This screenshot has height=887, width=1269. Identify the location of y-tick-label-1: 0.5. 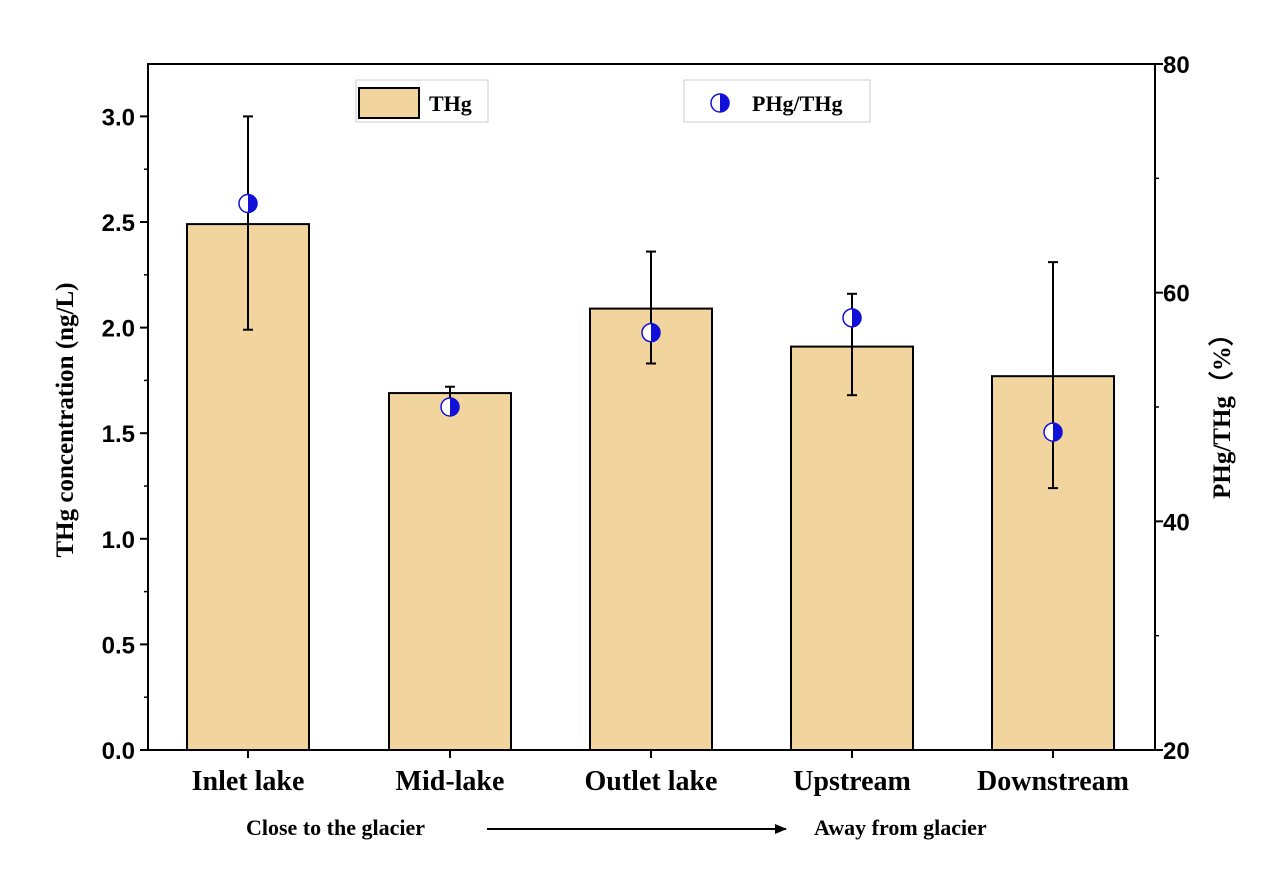
(118, 645).